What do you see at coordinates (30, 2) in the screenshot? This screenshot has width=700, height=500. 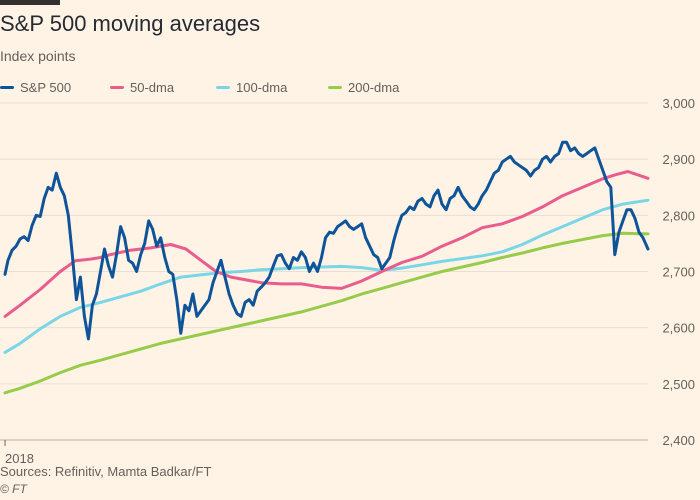 I see `ft-brand-bar` at bounding box center [30, 2].